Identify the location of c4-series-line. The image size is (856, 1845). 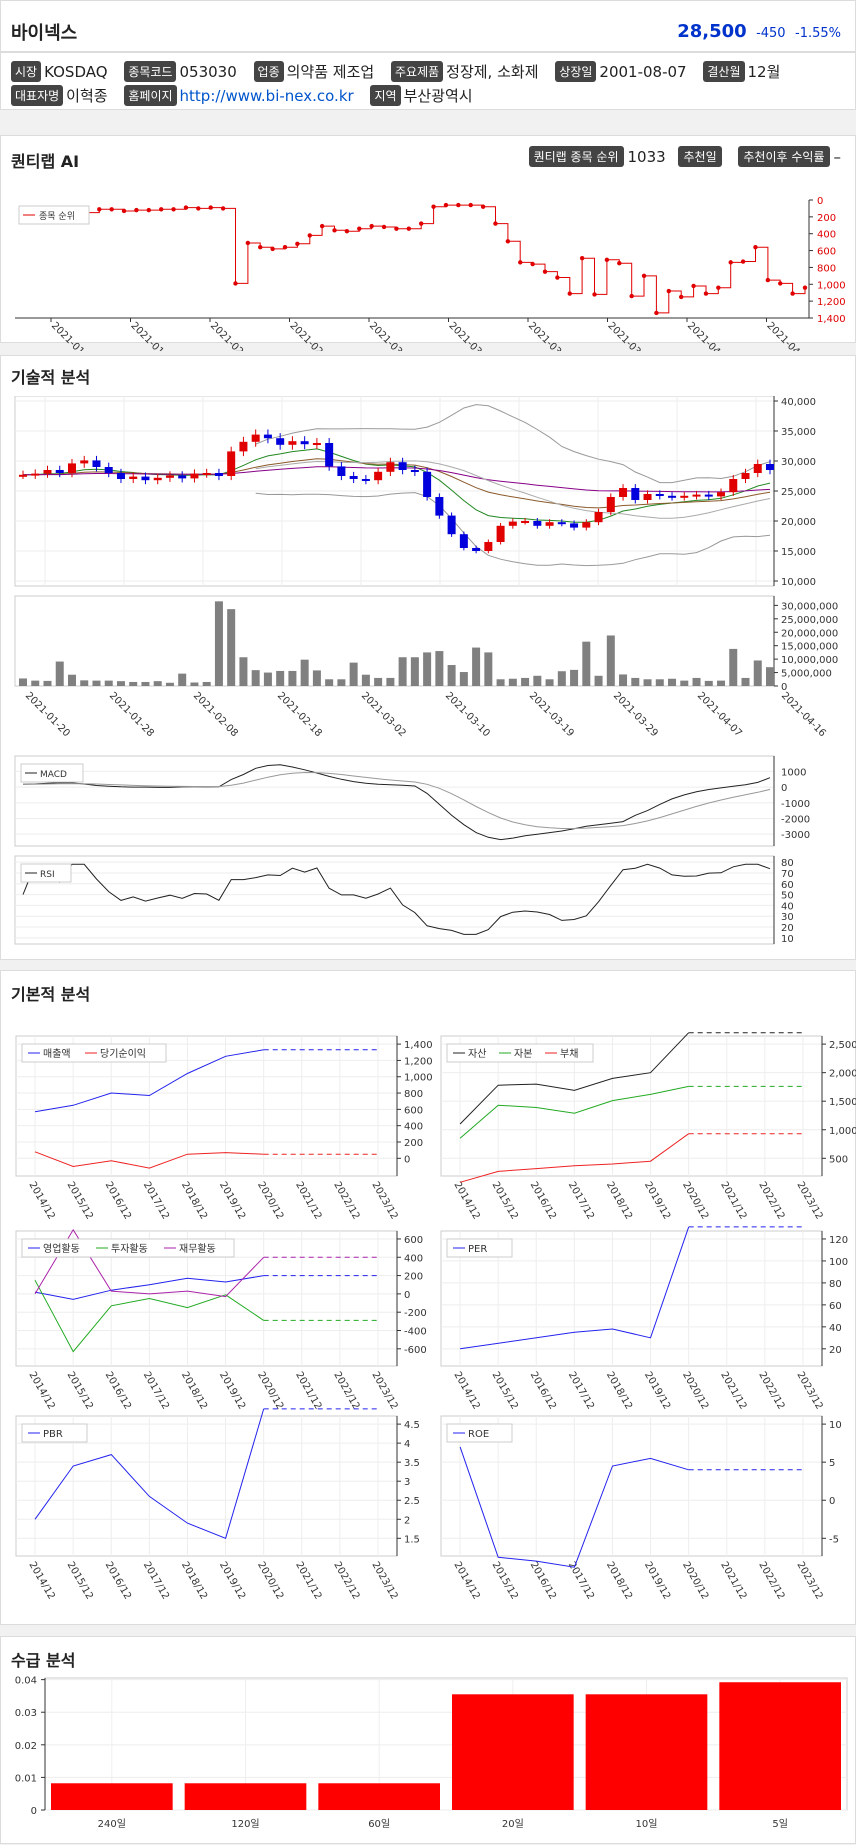
(575, 1288).